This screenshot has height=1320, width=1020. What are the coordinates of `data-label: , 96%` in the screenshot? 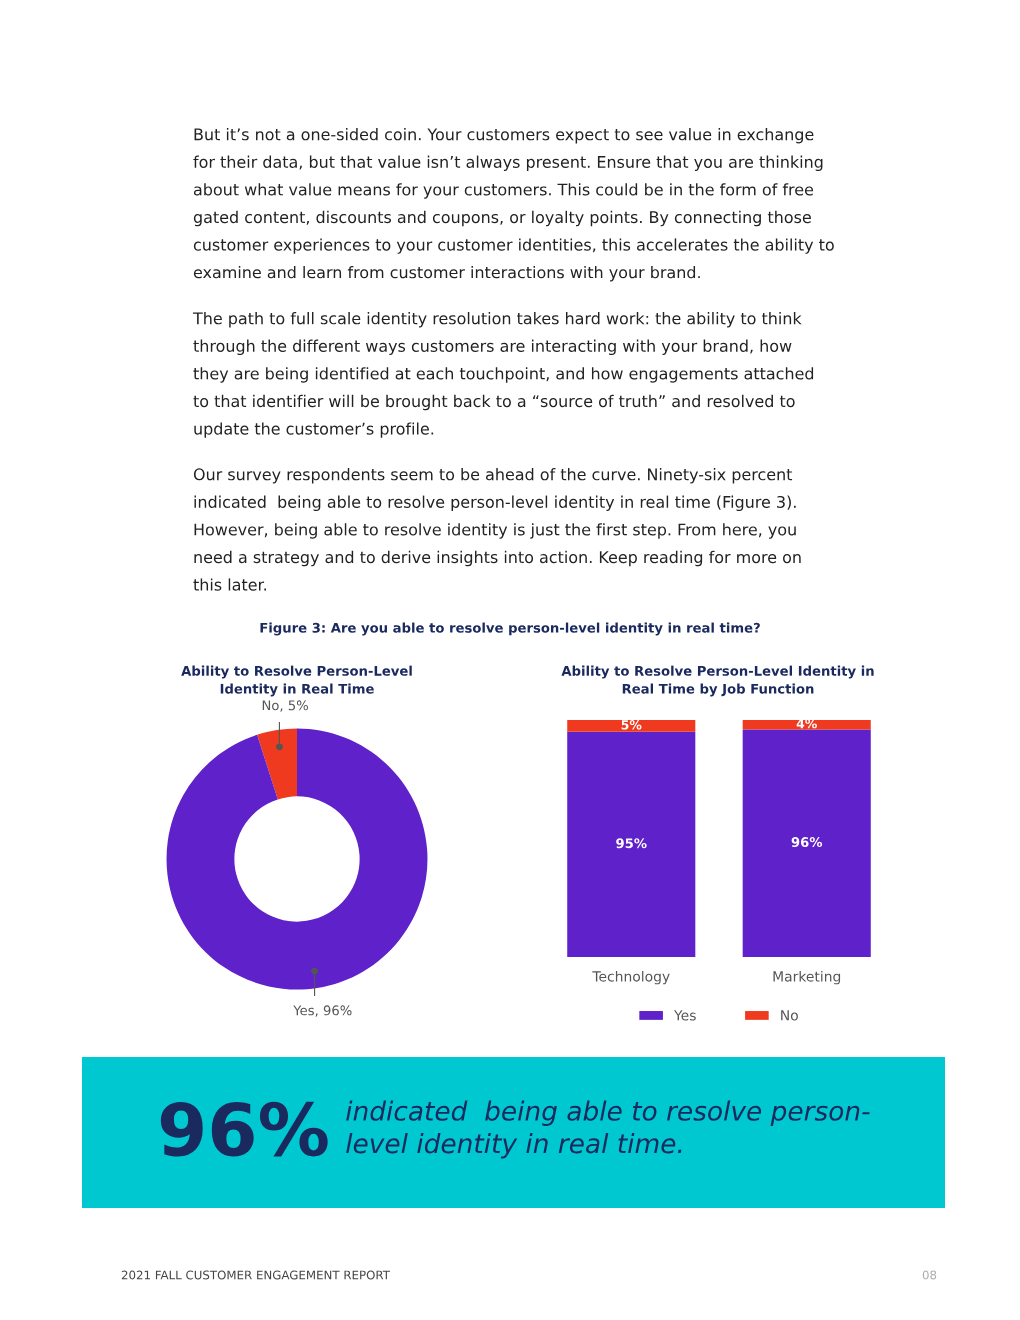 It's located at (333, 1011).